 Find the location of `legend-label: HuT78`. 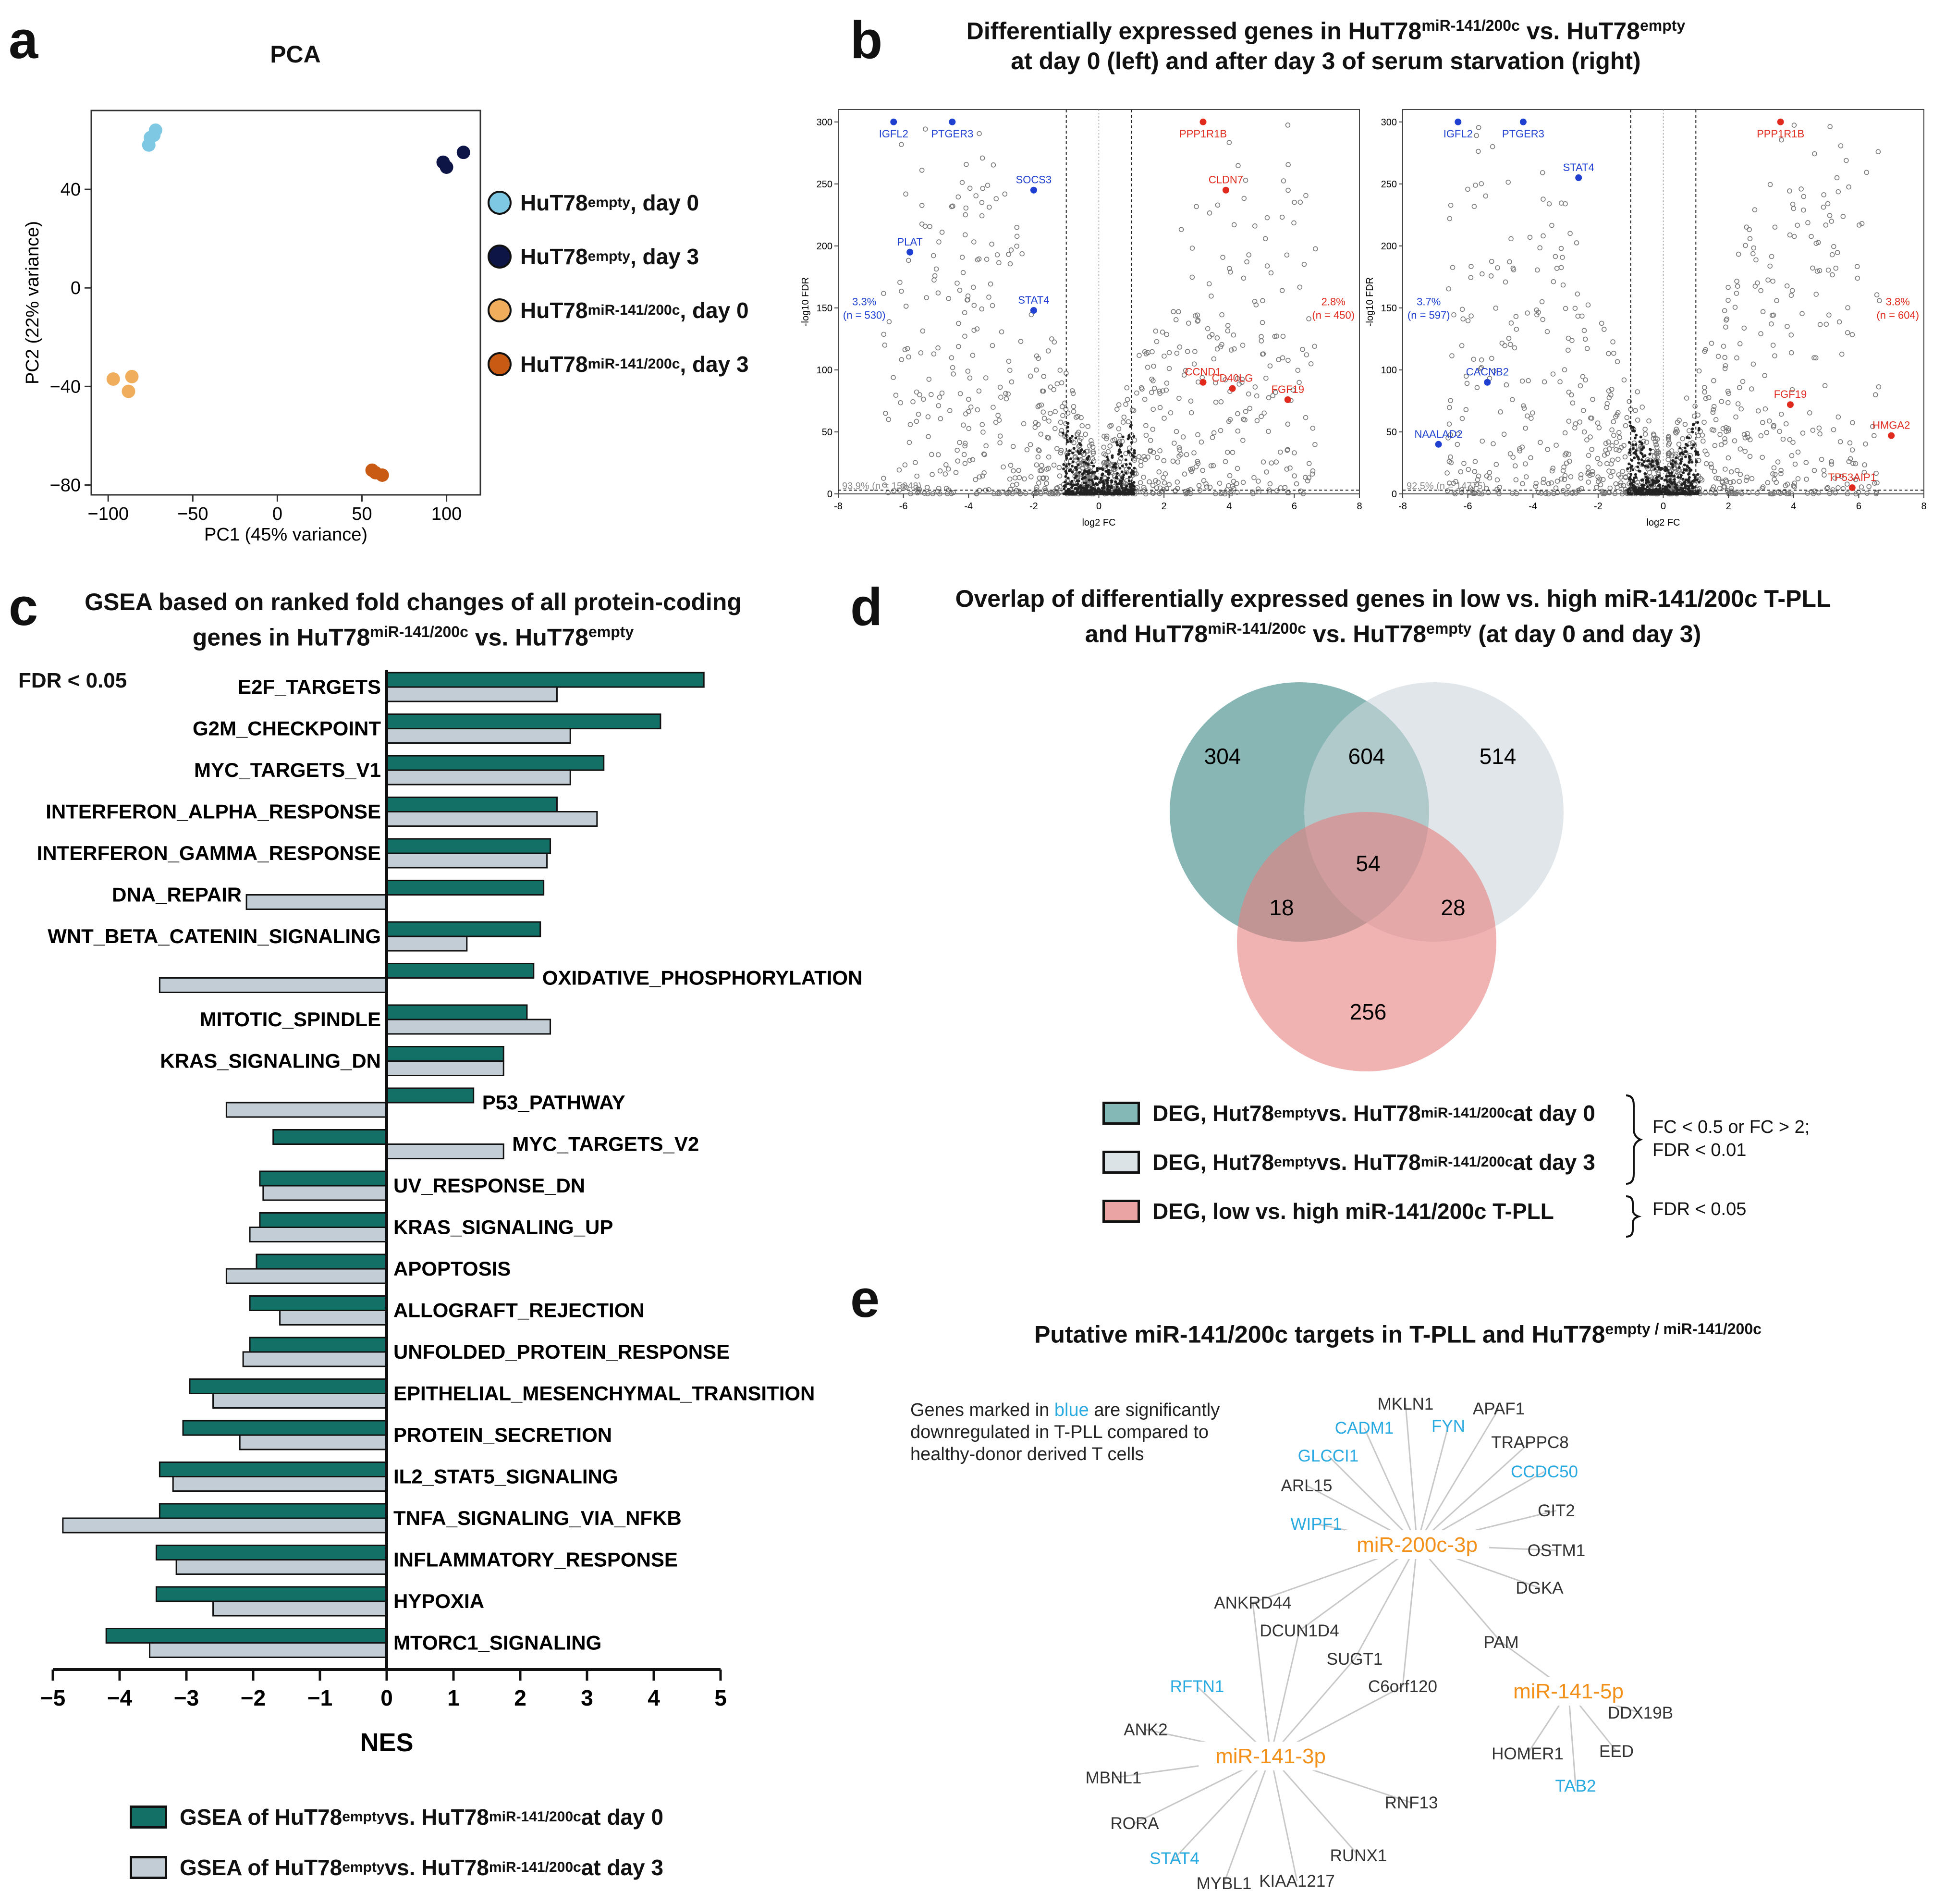

legend-label: HuT78 is located at coordinates (554, 256).